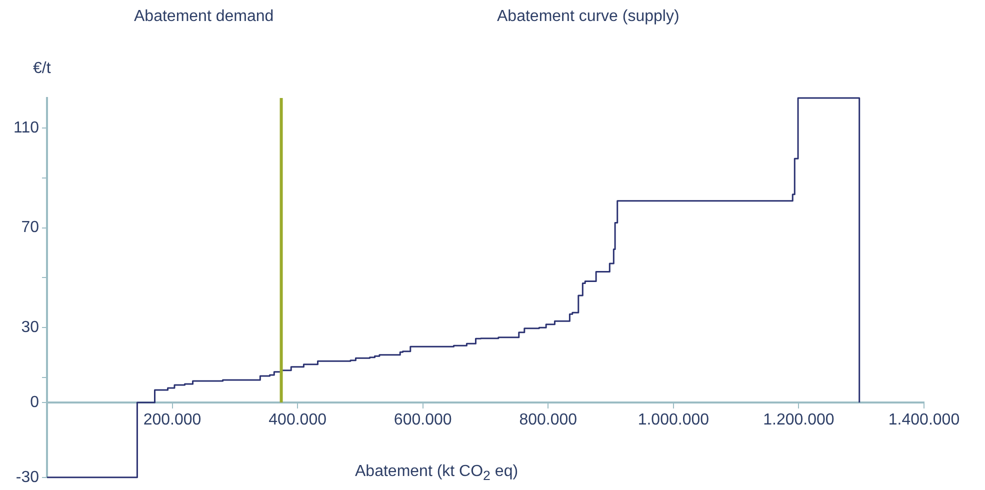 This screenshot has height=490, width=985. Describe the element at coordinates (35, 402) in the screenshot. I see `y-tick-label: 0` at that location.